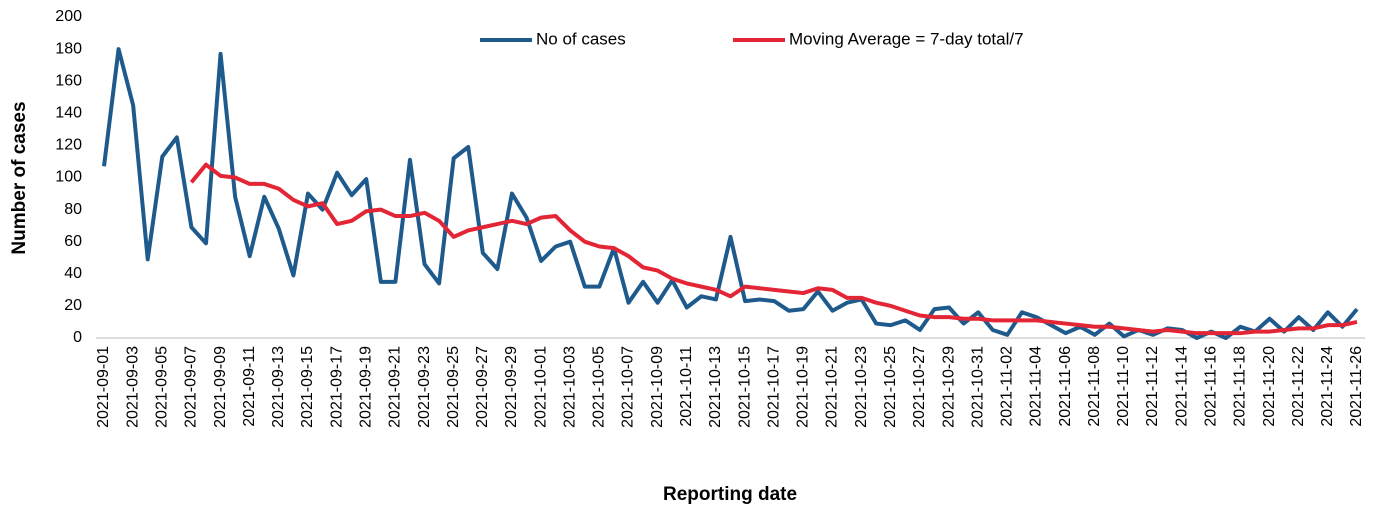 The width and height of the screenshot is (1383, 513). Describe the element at coordinates (1007, 386) in the screenshot. I see `x-tick-label: 2021-11-02` at that location.